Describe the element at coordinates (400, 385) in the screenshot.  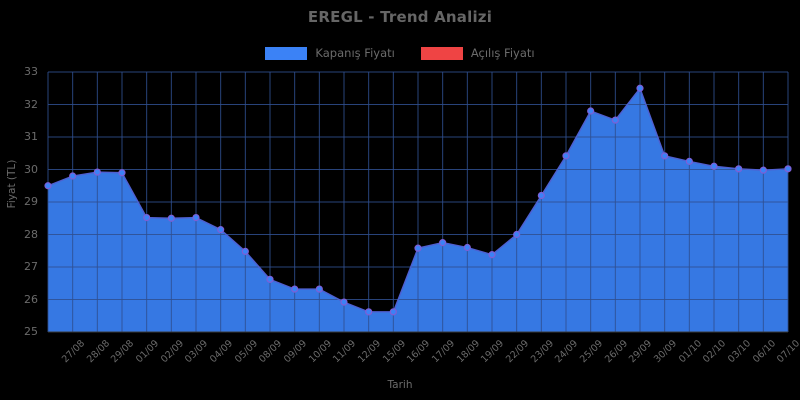
I see `x-axis-title: Tarih` at that location.